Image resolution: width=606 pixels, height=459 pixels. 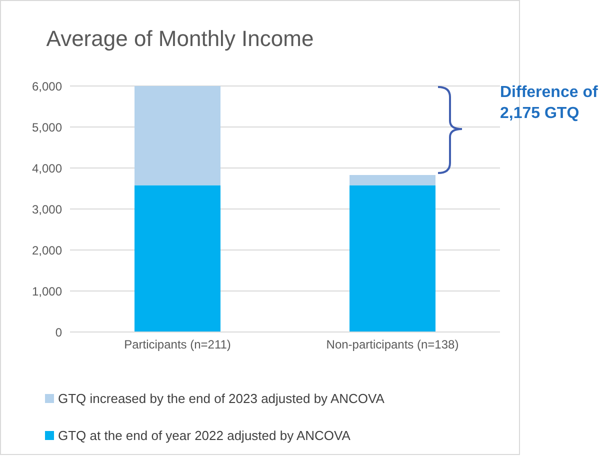 What do you see at coordinates (47, 127) in the screenshot?
I see `y-tick-label: 5,000` at bounding box center [47, 127].